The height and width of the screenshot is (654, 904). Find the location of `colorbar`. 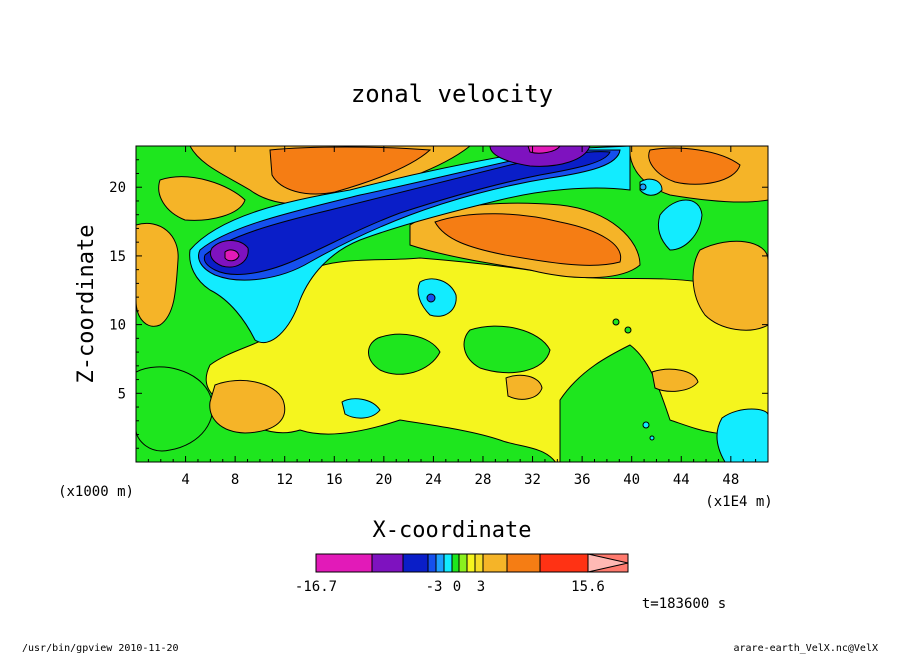

colorbar is located at coordinates (472, 563).